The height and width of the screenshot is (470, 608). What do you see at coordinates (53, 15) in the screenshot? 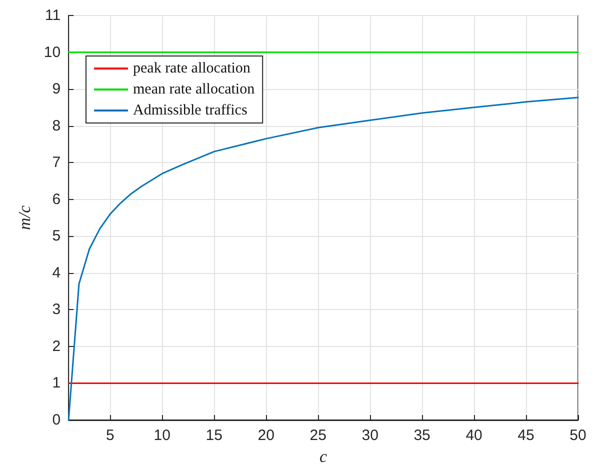
I see `y-tick-label: 11` at bounding box center [53, 15].